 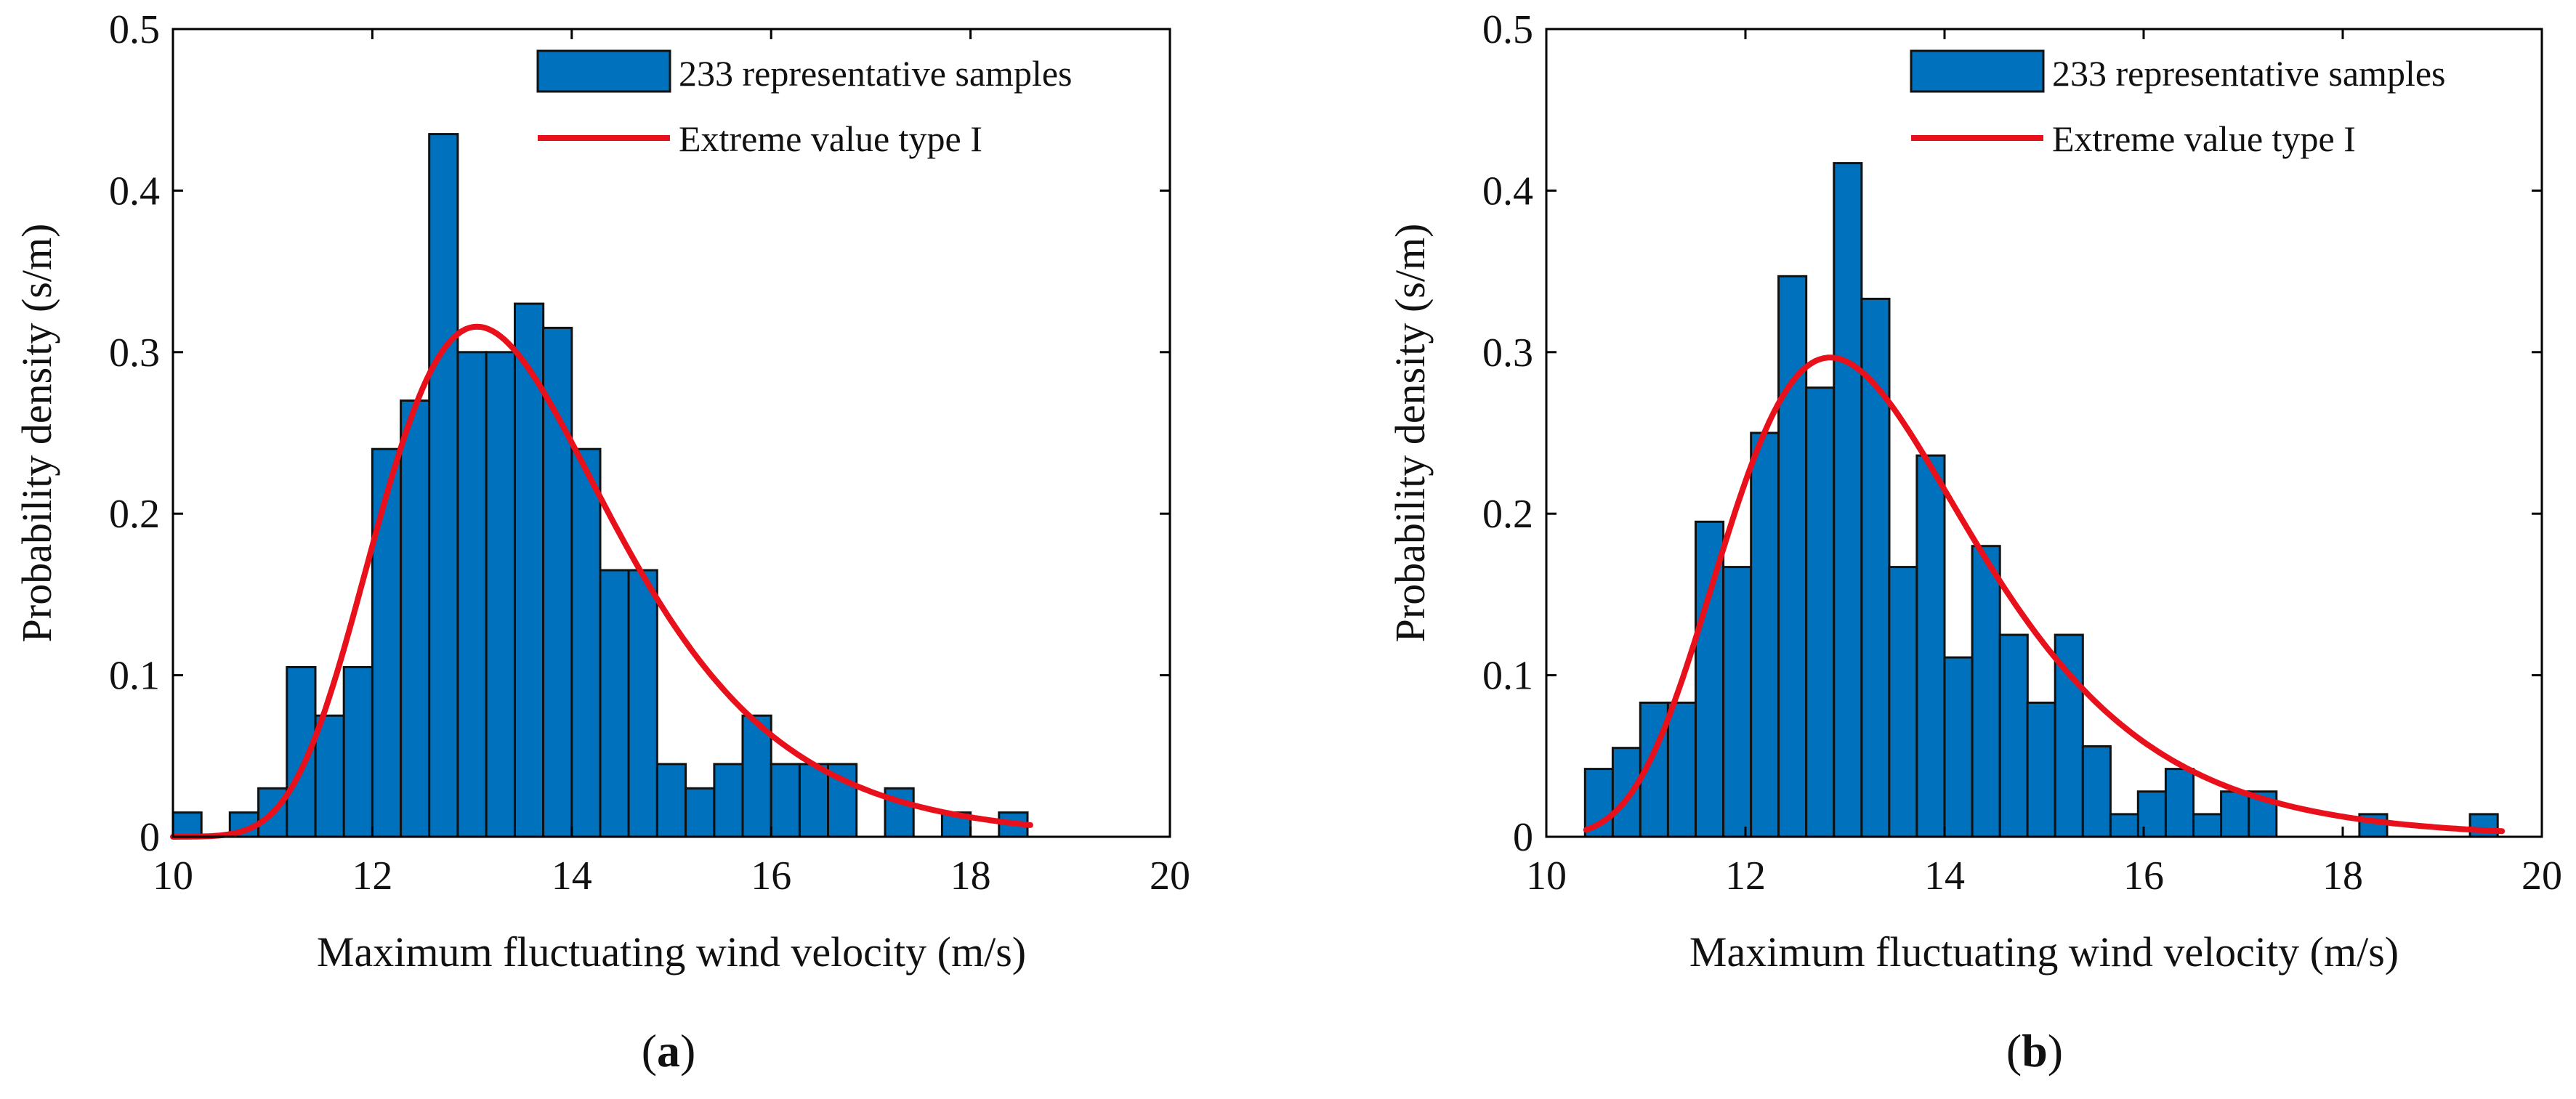 I want to click on panel-label: (a), so click(x=669, y=1050).